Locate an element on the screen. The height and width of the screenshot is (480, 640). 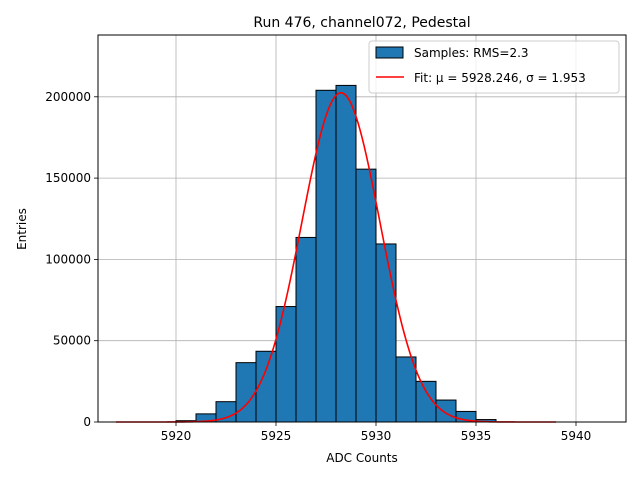
y-axis-label: Entries is located at coordinates (22, 229).